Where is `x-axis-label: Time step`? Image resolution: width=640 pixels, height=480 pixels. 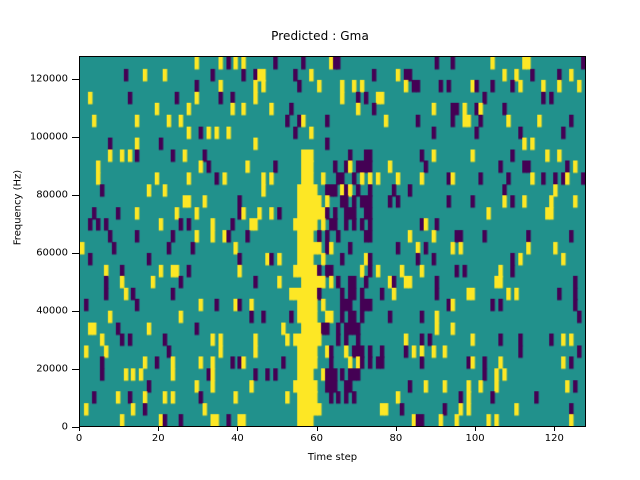 x-axis-label: Time step is located at coordinates (332, 457).